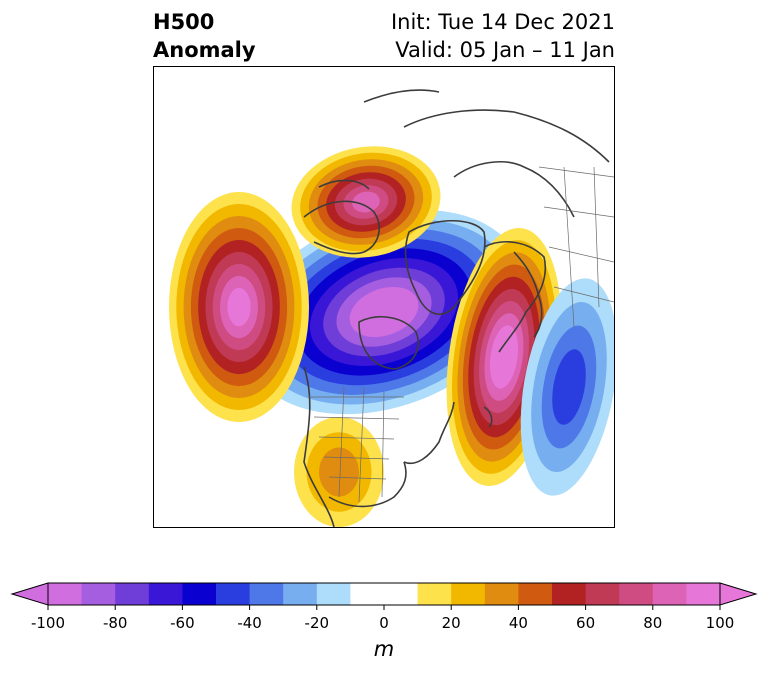 This screenshot has width=768, height=673. What do you see at coordinates (505, 50) in the screenshot?
I see `valid-range: Valid: 05 Jan – 11 Jan` at bounding box center [505, 50].